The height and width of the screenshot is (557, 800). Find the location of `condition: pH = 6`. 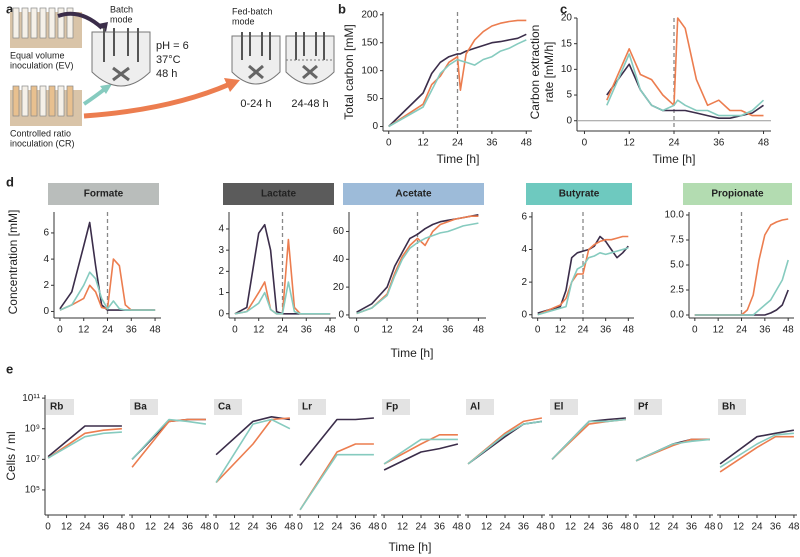

condition: pH = 6 is located at coordinates (172, 46).